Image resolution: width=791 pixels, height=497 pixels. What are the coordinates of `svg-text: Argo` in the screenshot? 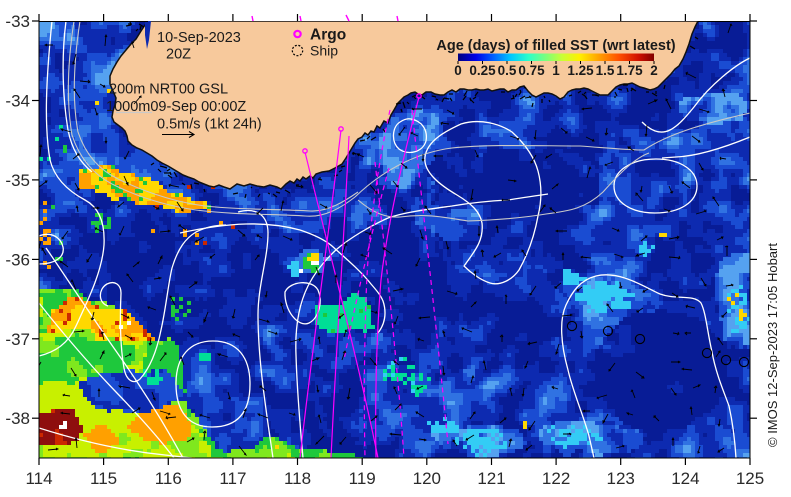 It's located at (328, 35).